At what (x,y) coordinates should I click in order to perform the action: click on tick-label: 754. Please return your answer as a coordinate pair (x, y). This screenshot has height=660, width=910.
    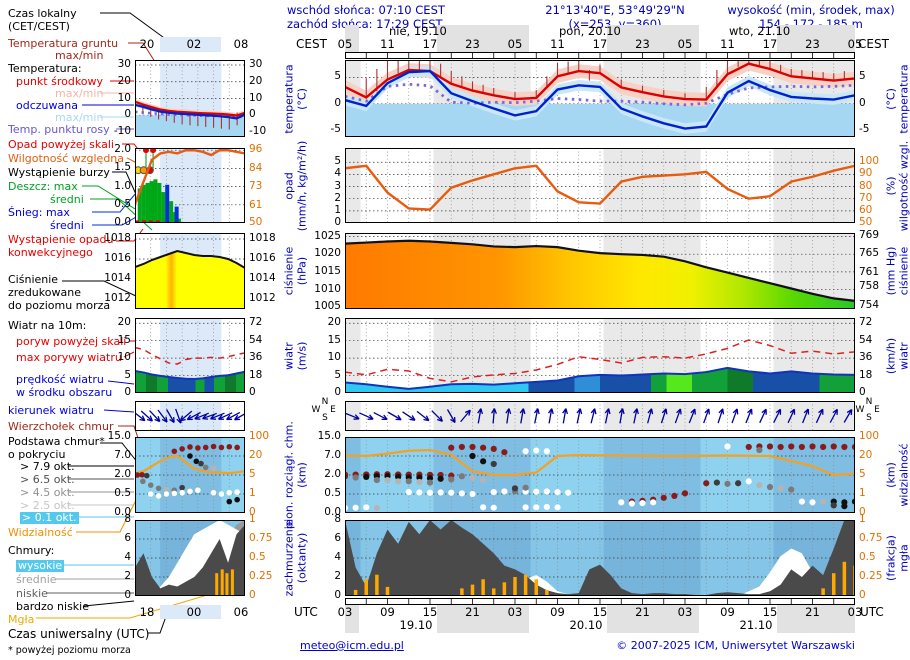
    Looking at the image, I should click on (869, 305).